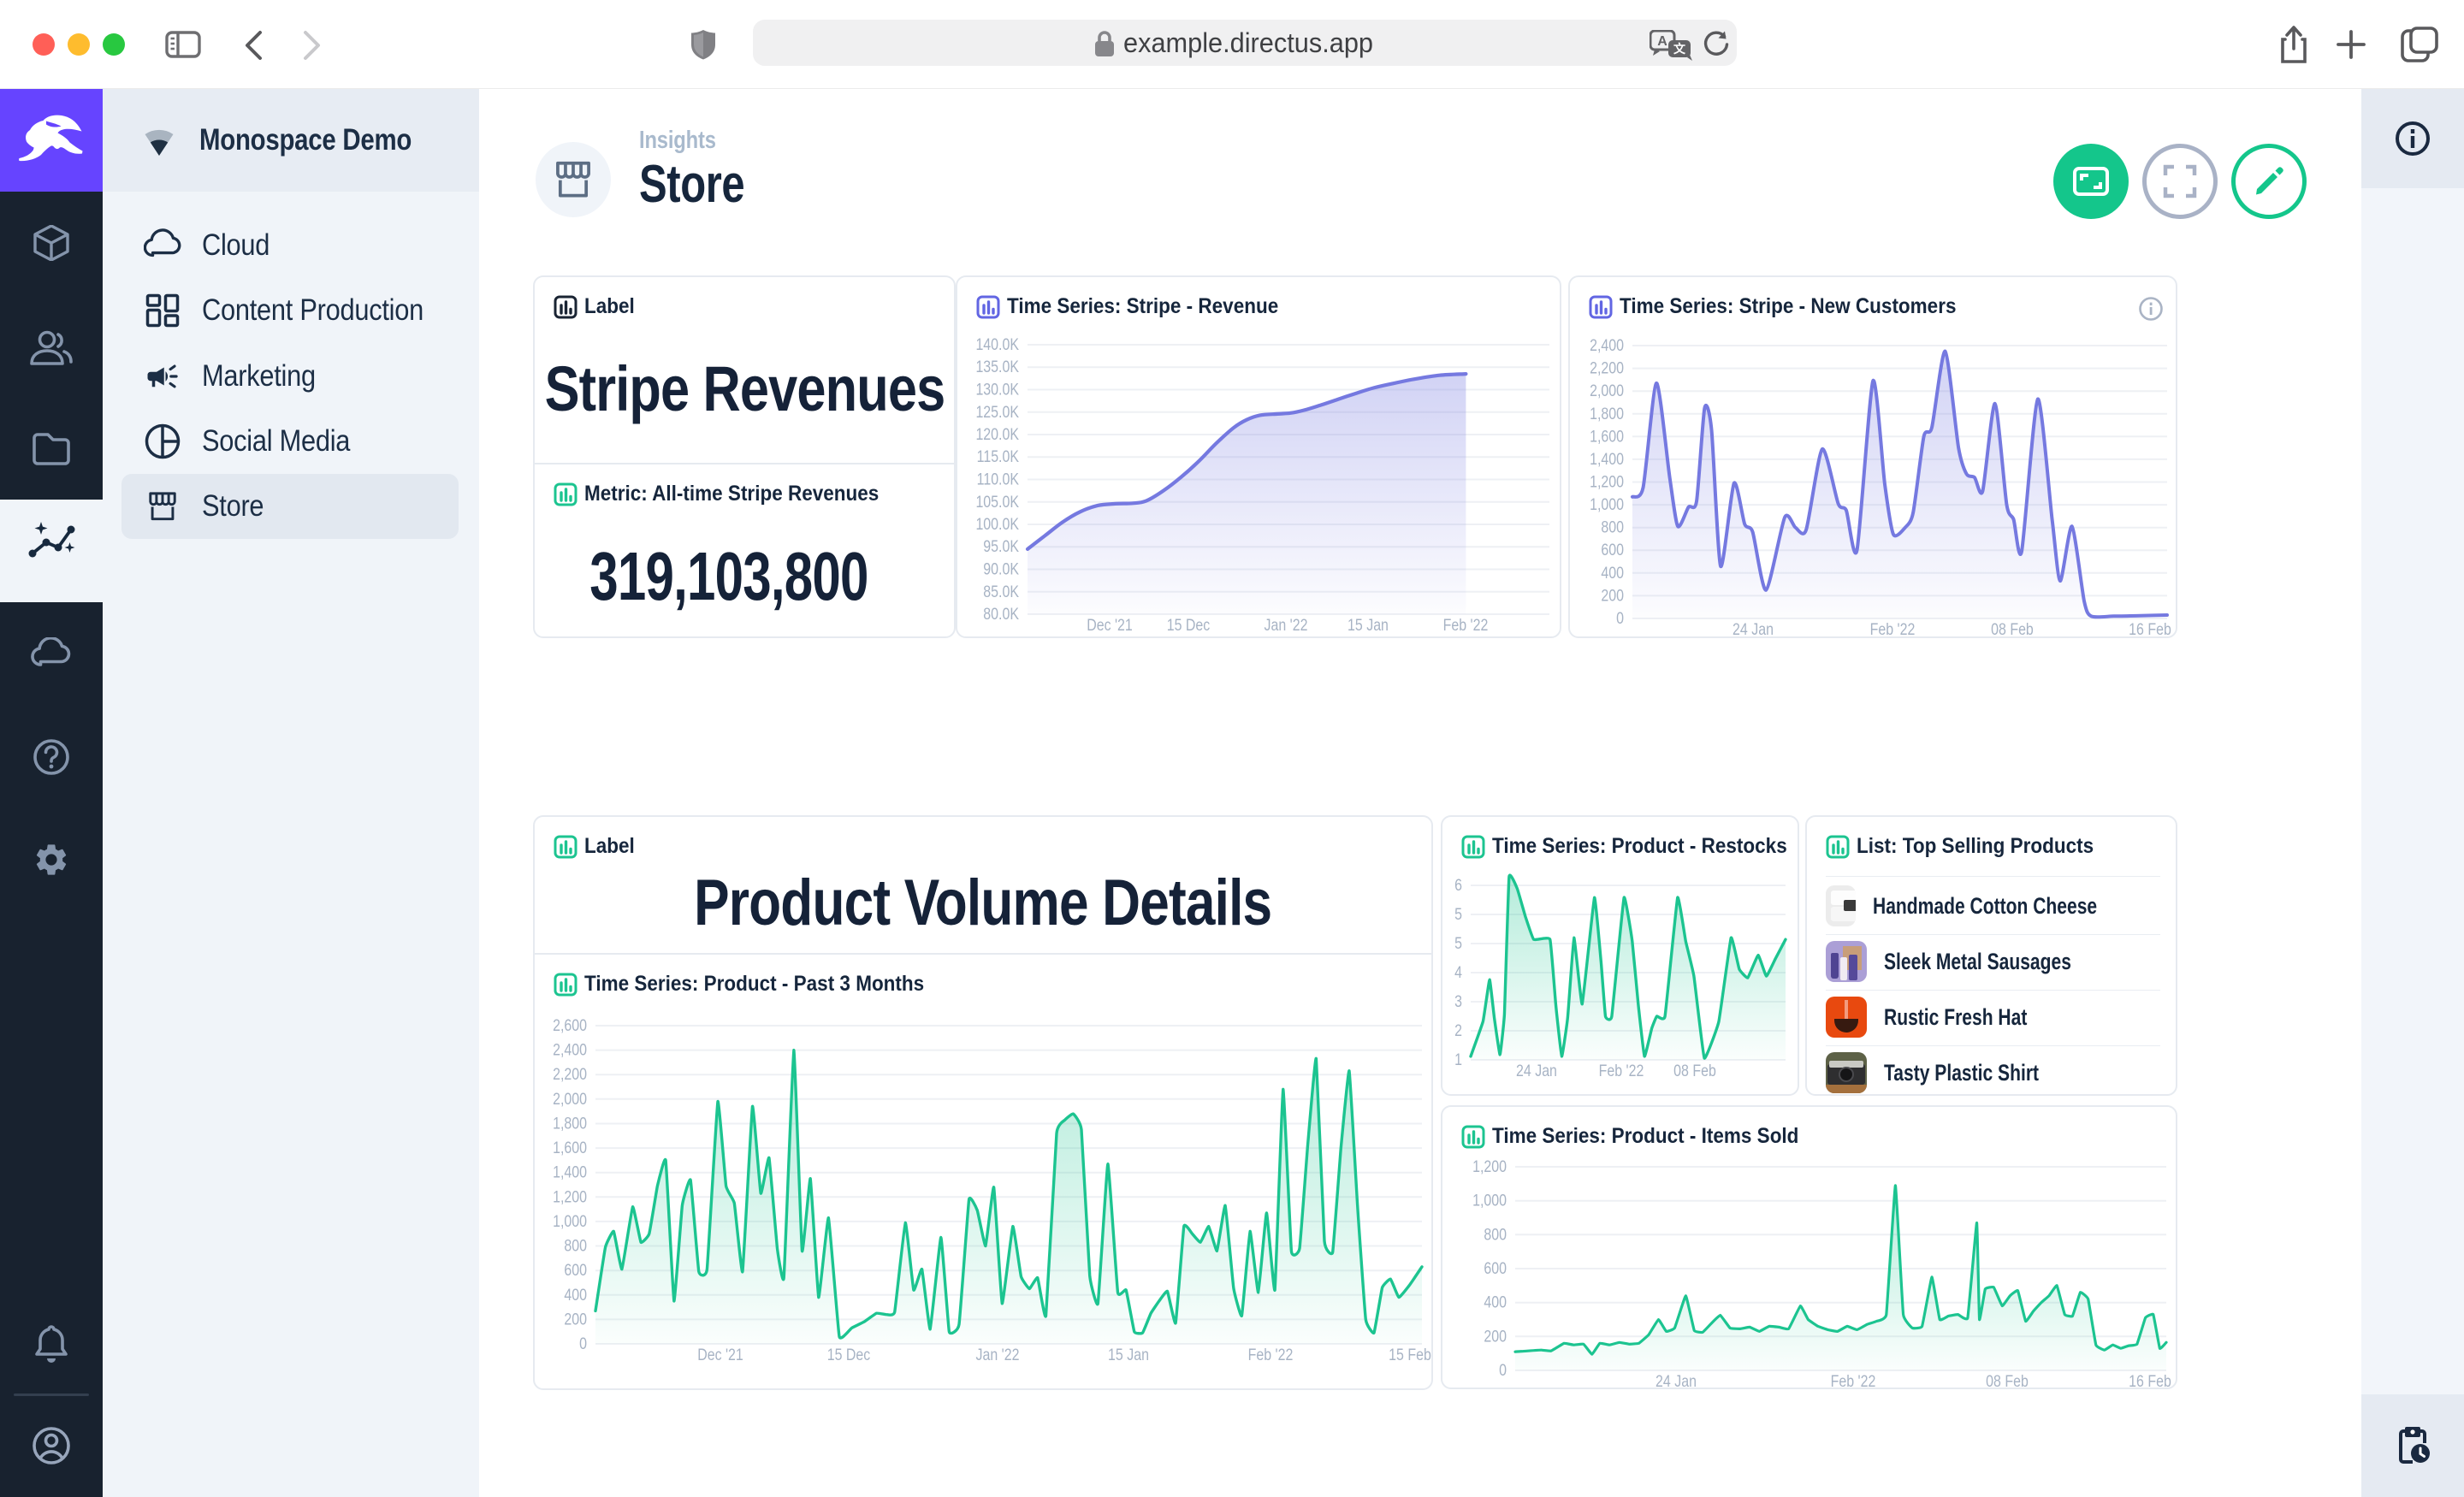  What do you see at coordinates (1458, 1059) in the screenshot?
I see `svg-text: 1` at bounding box center [1458, 1059].